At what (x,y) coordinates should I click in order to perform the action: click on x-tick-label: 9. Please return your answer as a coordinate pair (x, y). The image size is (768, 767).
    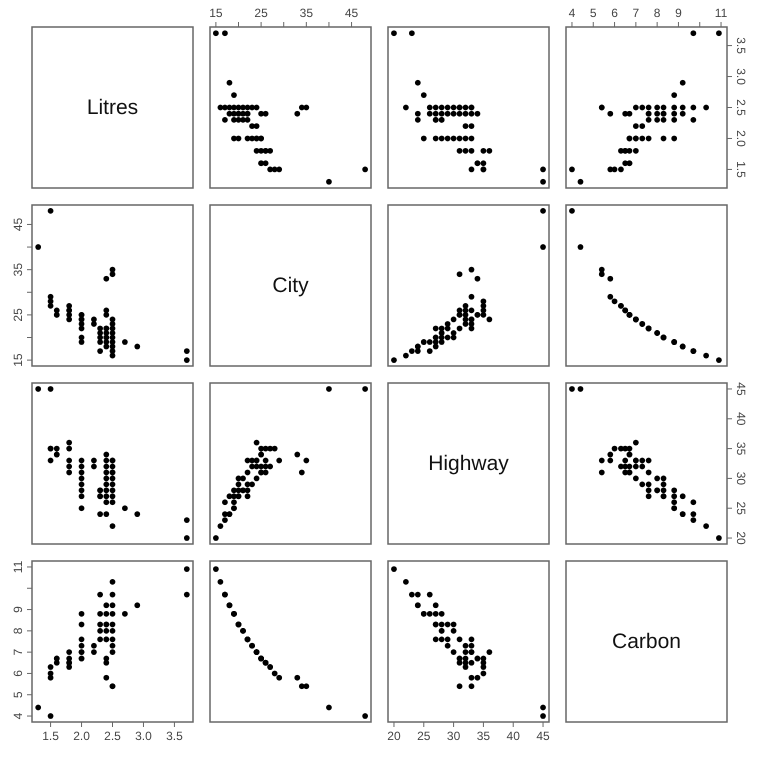
    Looking at the image, I should click on (678, 13).